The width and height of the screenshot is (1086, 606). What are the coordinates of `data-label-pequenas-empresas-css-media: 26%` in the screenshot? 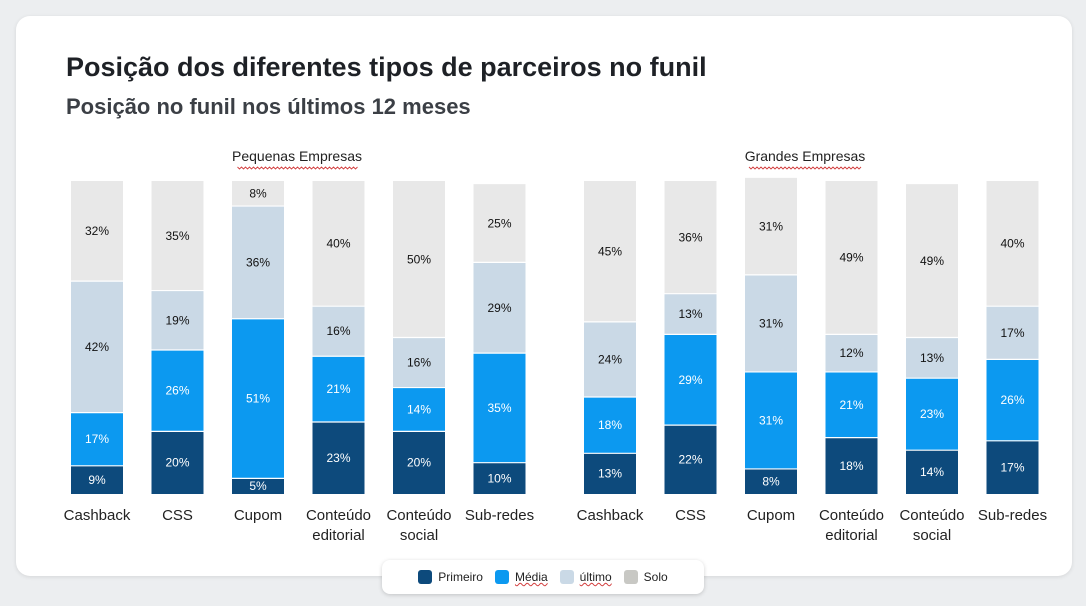 It's located at (177, 391).